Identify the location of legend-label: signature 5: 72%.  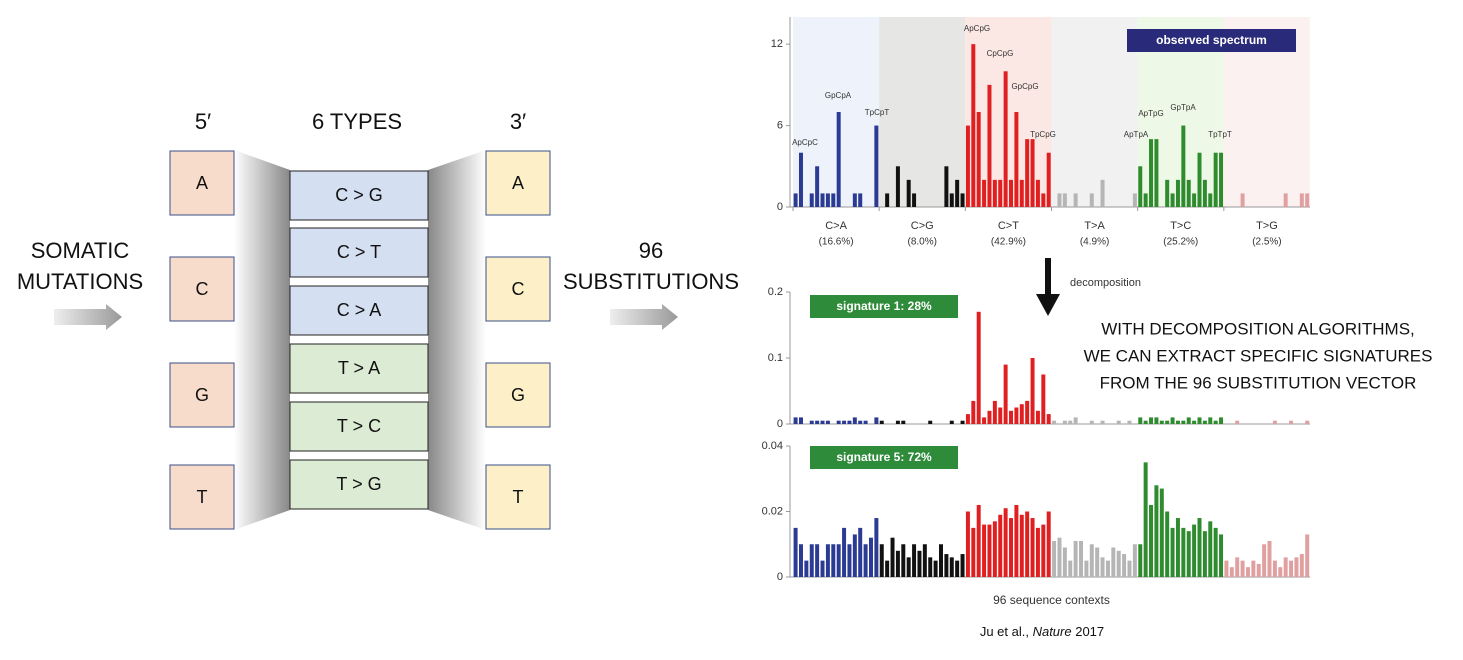
(884, 457).